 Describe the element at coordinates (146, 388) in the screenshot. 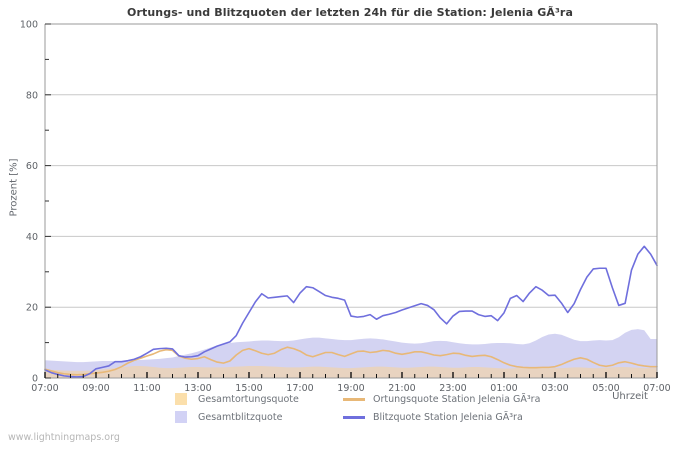

I see `svg-text: 11:00` at that location.